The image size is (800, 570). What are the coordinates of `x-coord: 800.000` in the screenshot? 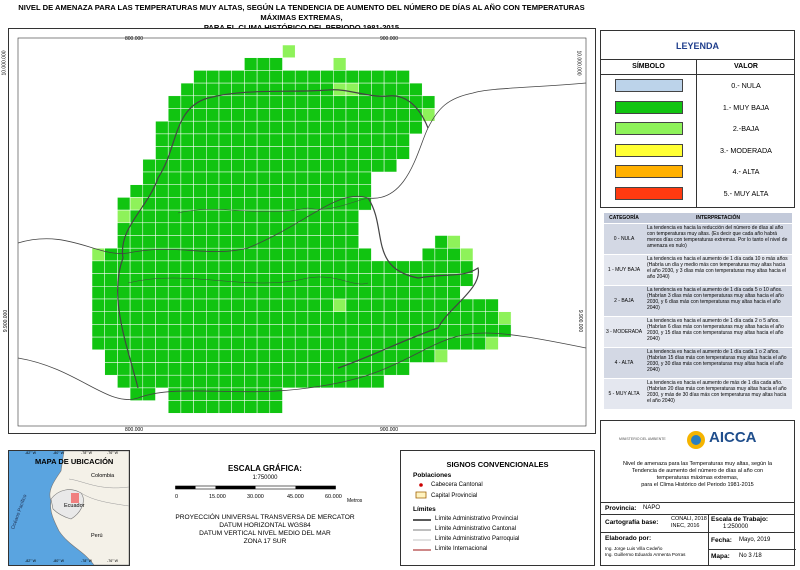 It's located at (134, 430).